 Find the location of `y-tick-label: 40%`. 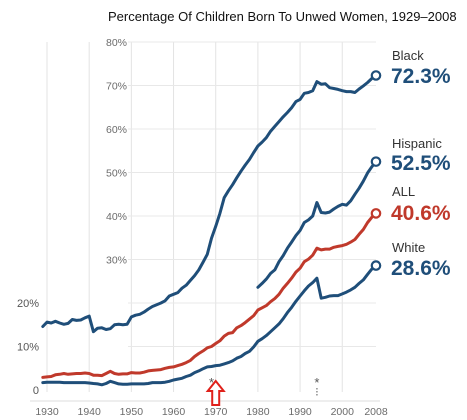

y-tick-label: 40% is located at coordinates (116, 217).